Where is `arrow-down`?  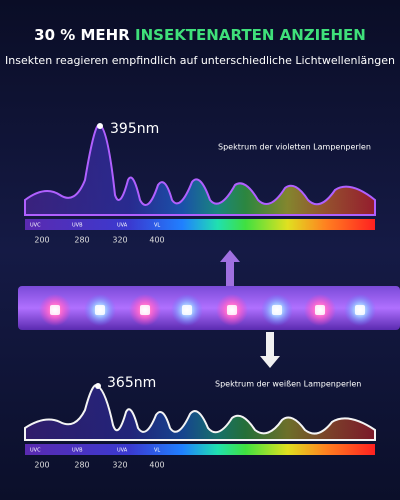
arrow-down is located at coordinates (270, 350).